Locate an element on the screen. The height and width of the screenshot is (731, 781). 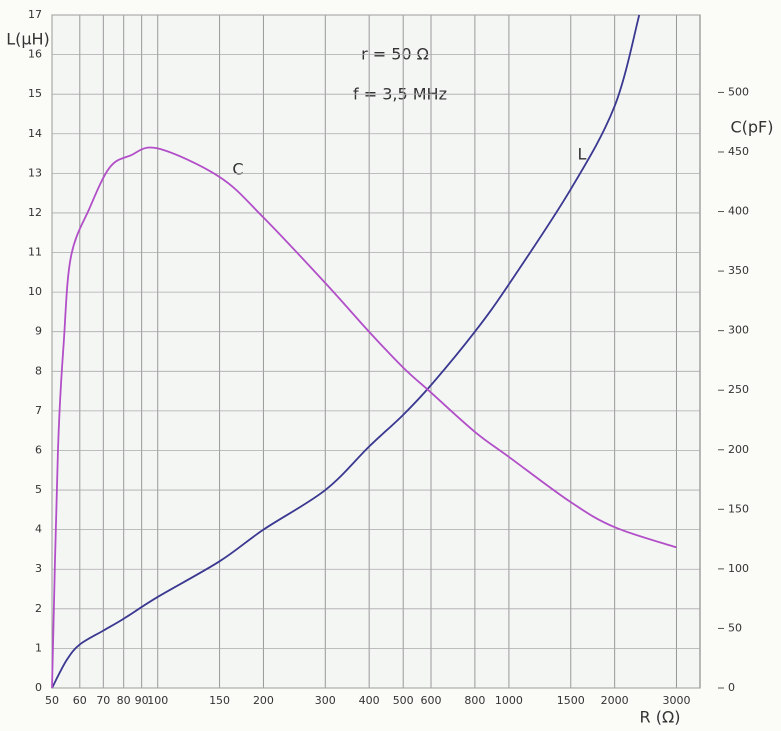
y2-axis-label: C(pF) is located at coordinates (751, 127).